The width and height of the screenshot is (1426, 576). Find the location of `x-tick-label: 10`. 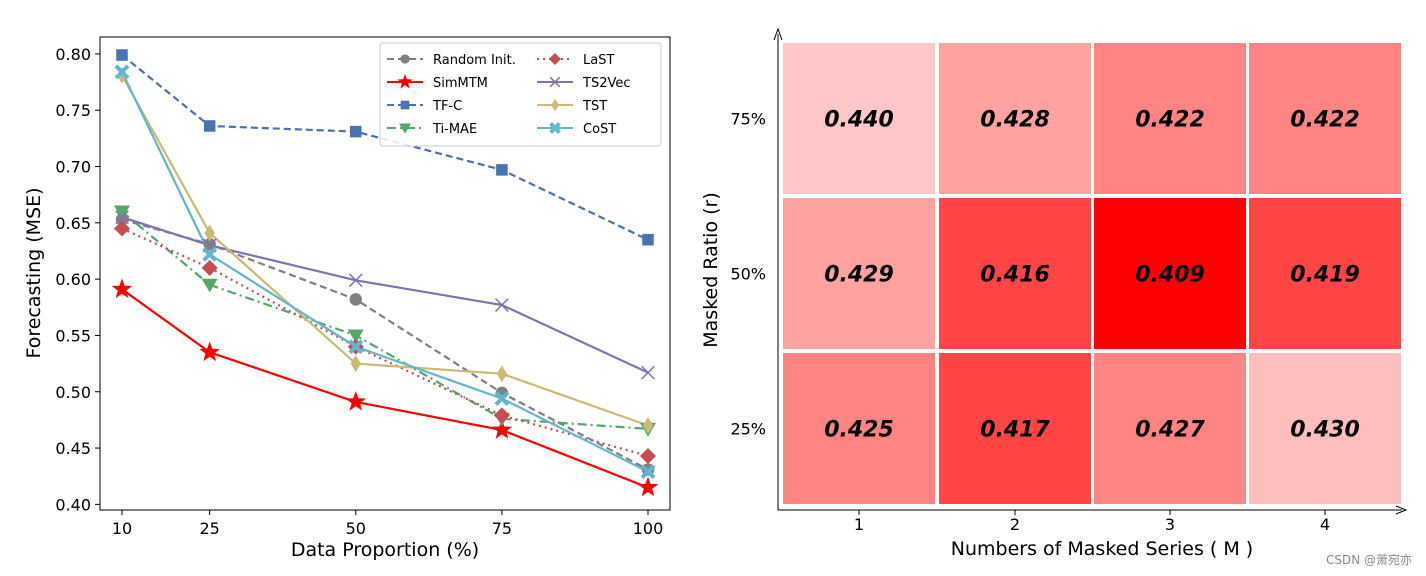

x-tick-label: 10 is located at coordinates (122, 528).